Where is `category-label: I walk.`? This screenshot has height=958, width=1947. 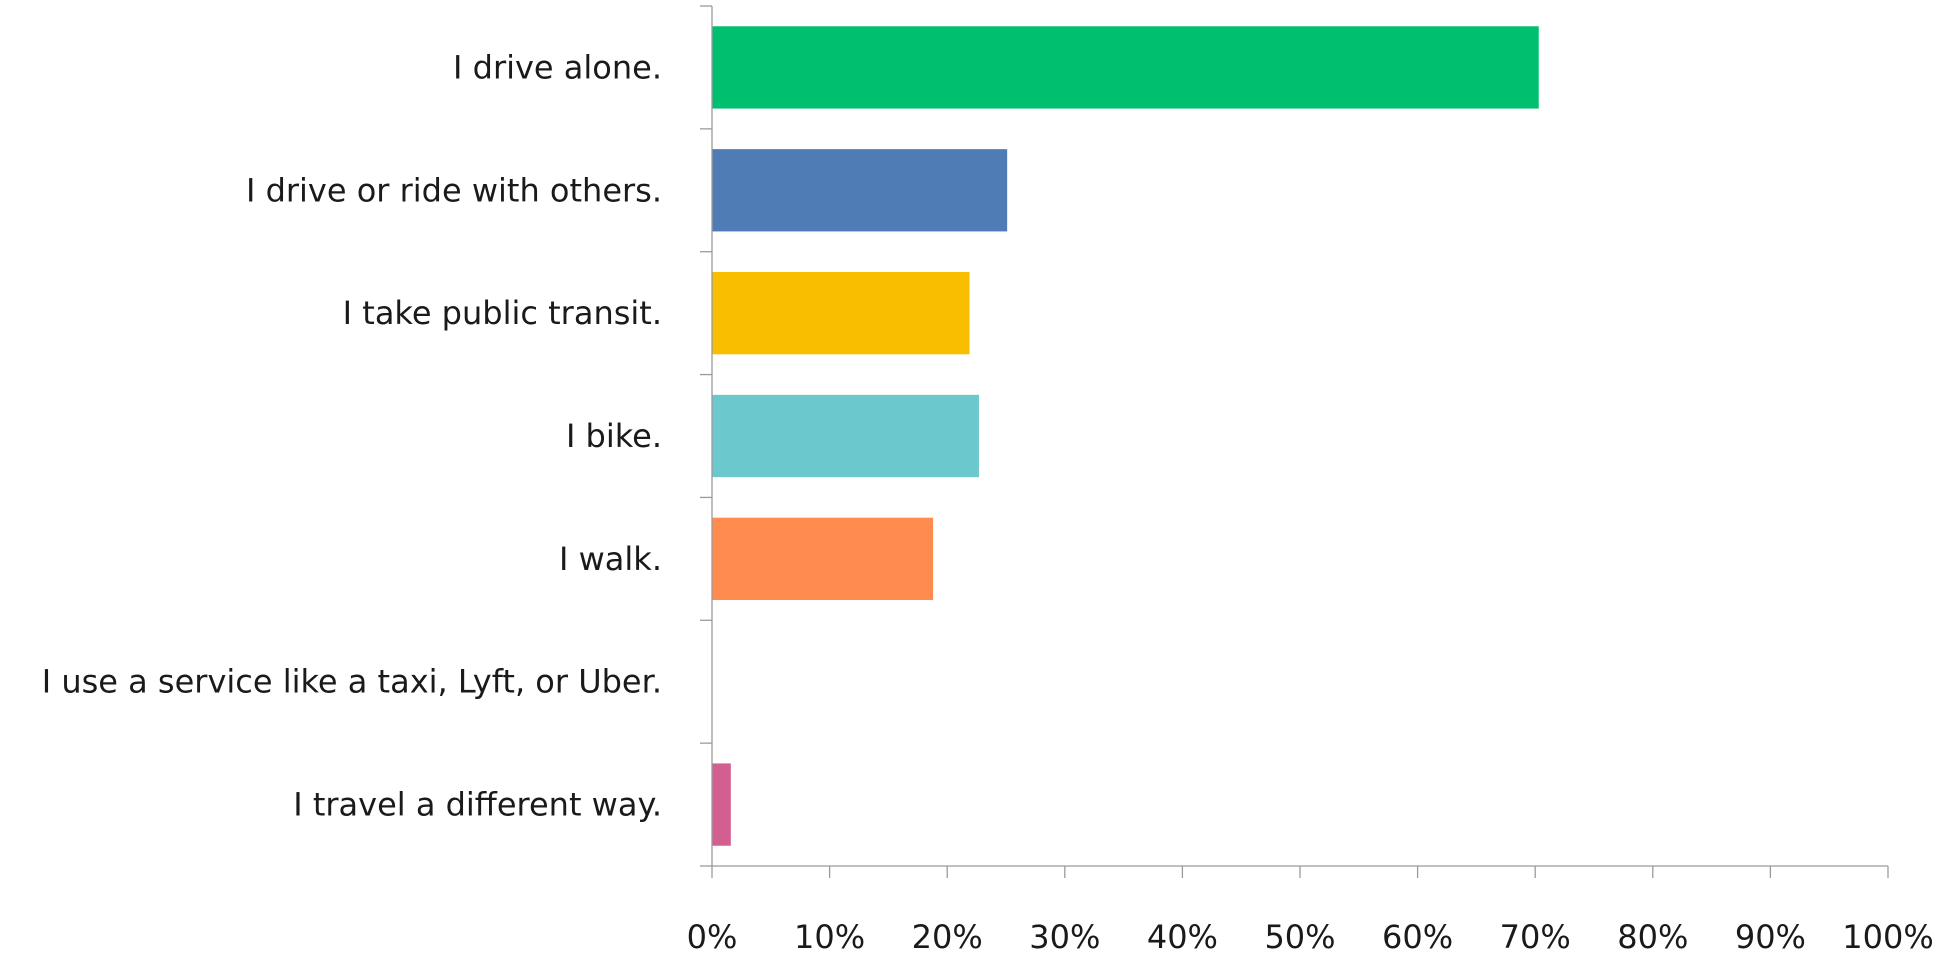 category-label: I walk. is located at coordinates (610, 559).